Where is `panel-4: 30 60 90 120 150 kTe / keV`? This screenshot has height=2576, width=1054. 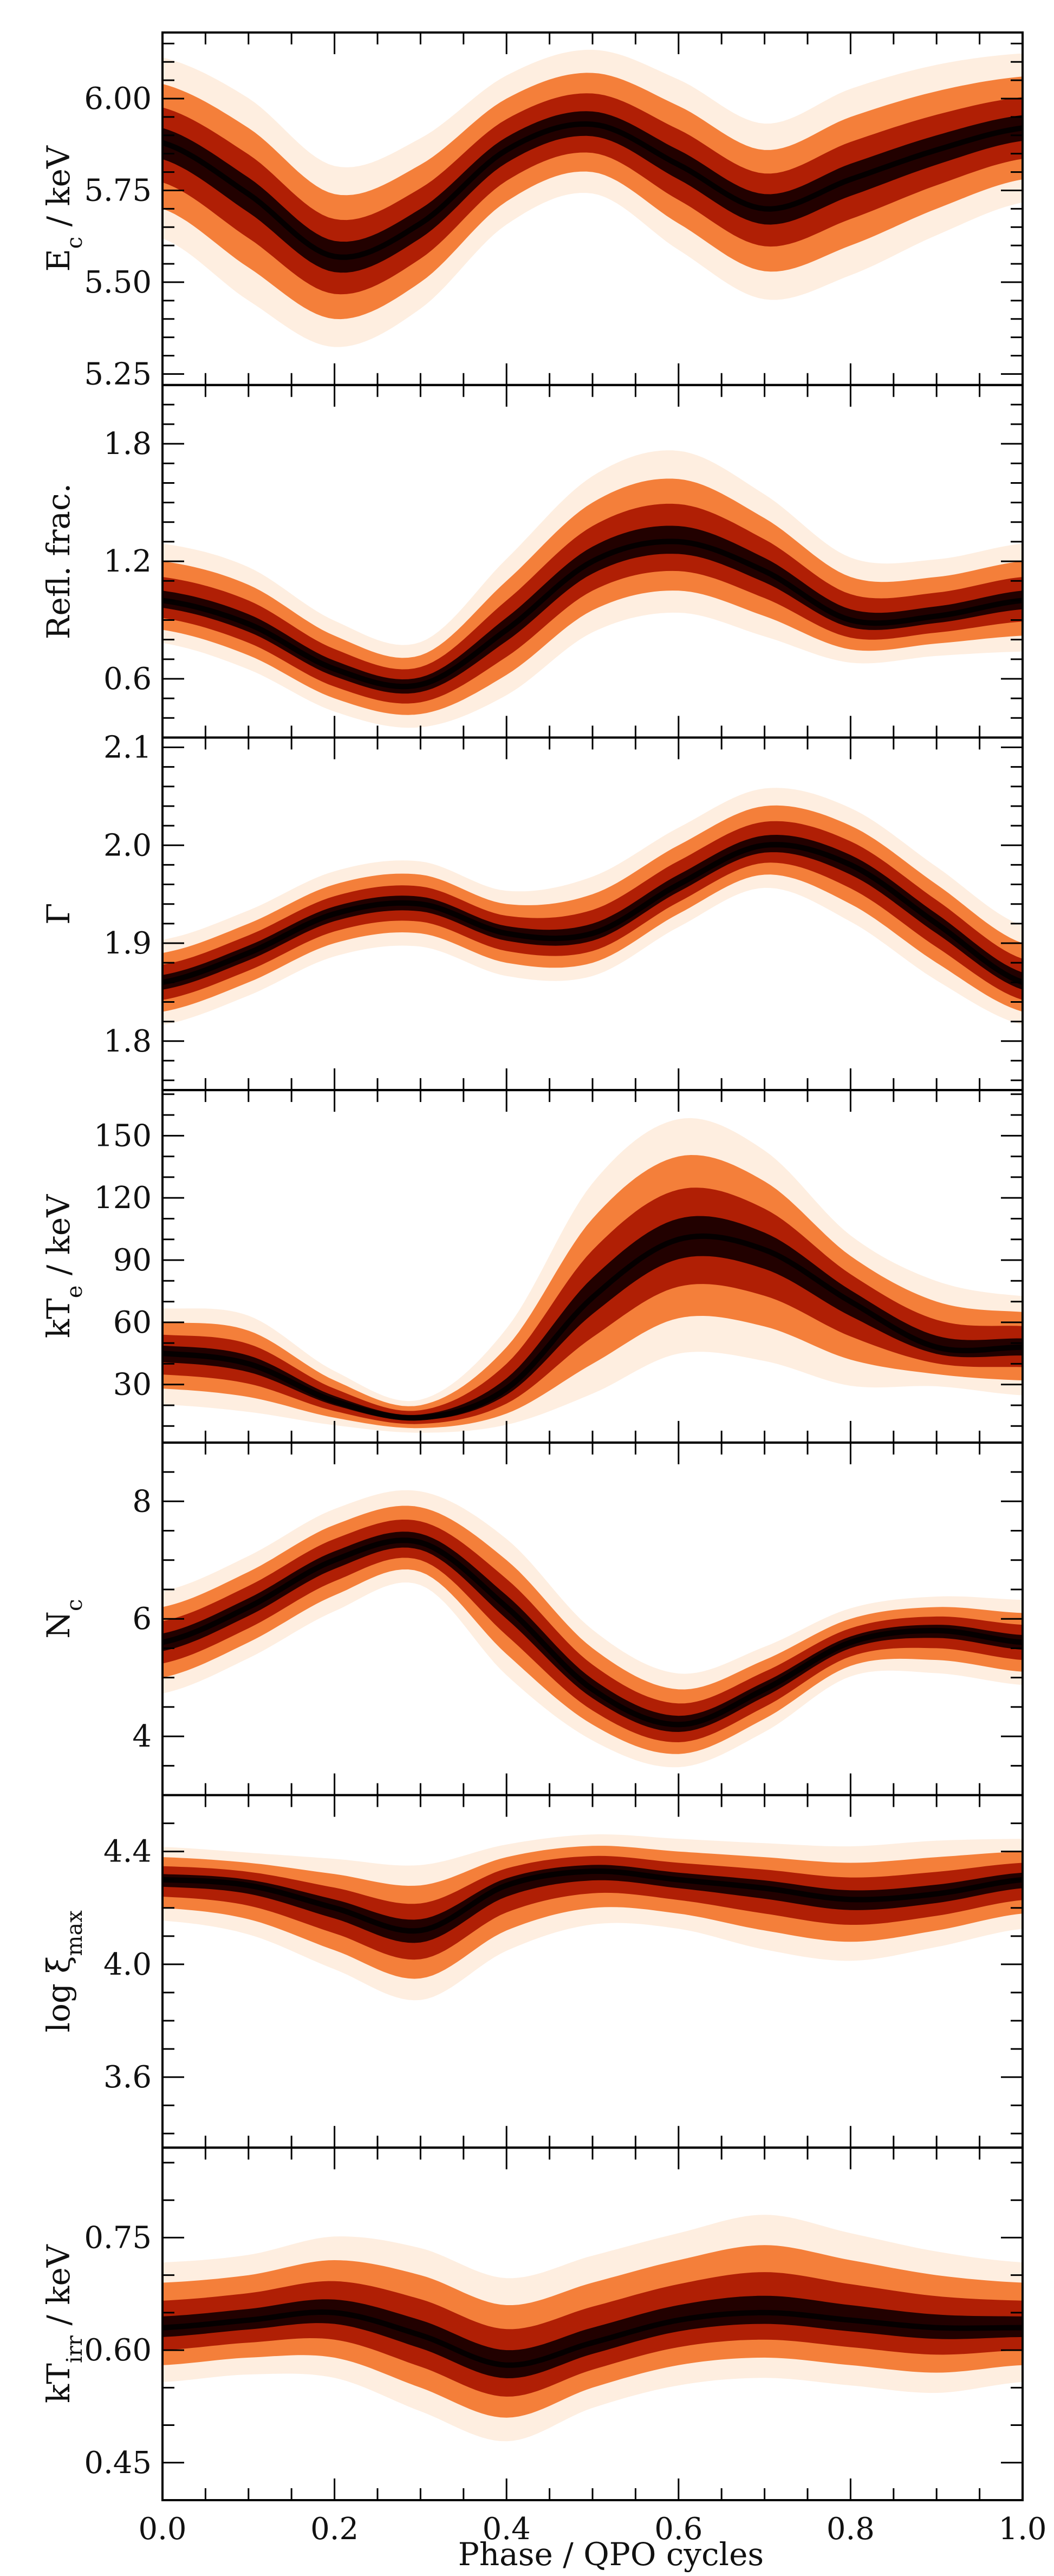
panel-4: 30 60 90 120 150 kTe / keV is located at coordinates (532, 1266).